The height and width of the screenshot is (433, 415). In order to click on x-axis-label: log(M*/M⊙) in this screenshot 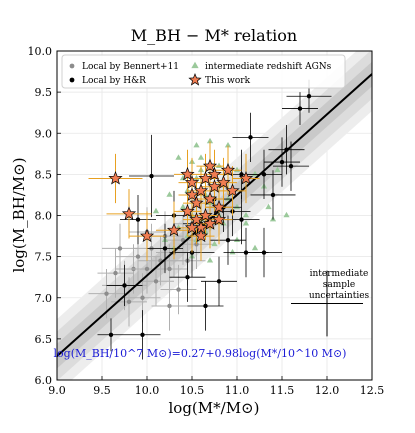, I will do `click(214, 408)`.